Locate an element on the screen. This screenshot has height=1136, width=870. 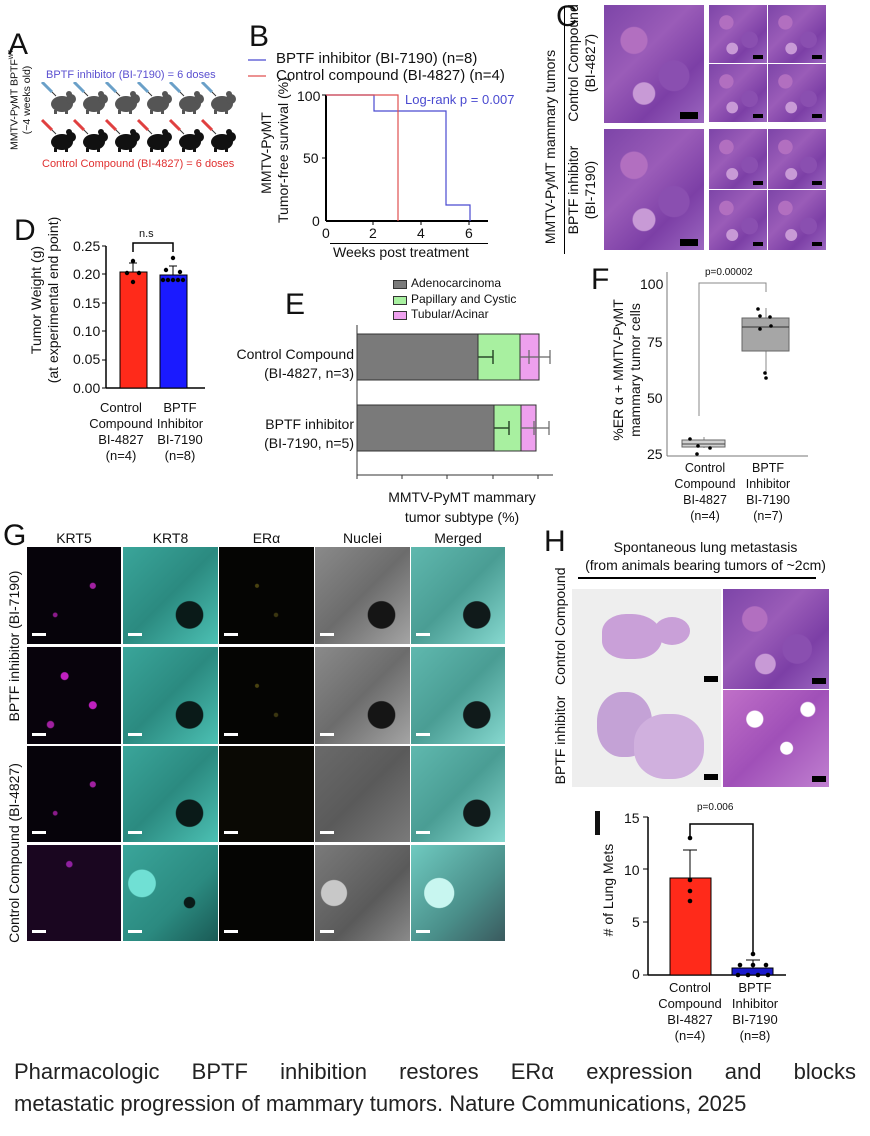
xlabel-line2: tumor subtype (%) is located at coordinates (462, 517).